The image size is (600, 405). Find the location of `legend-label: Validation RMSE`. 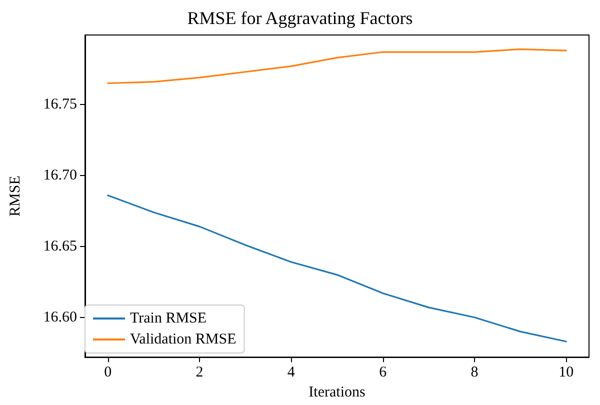

legend-label: Validation RMSE is located at coordinates (183, 340).